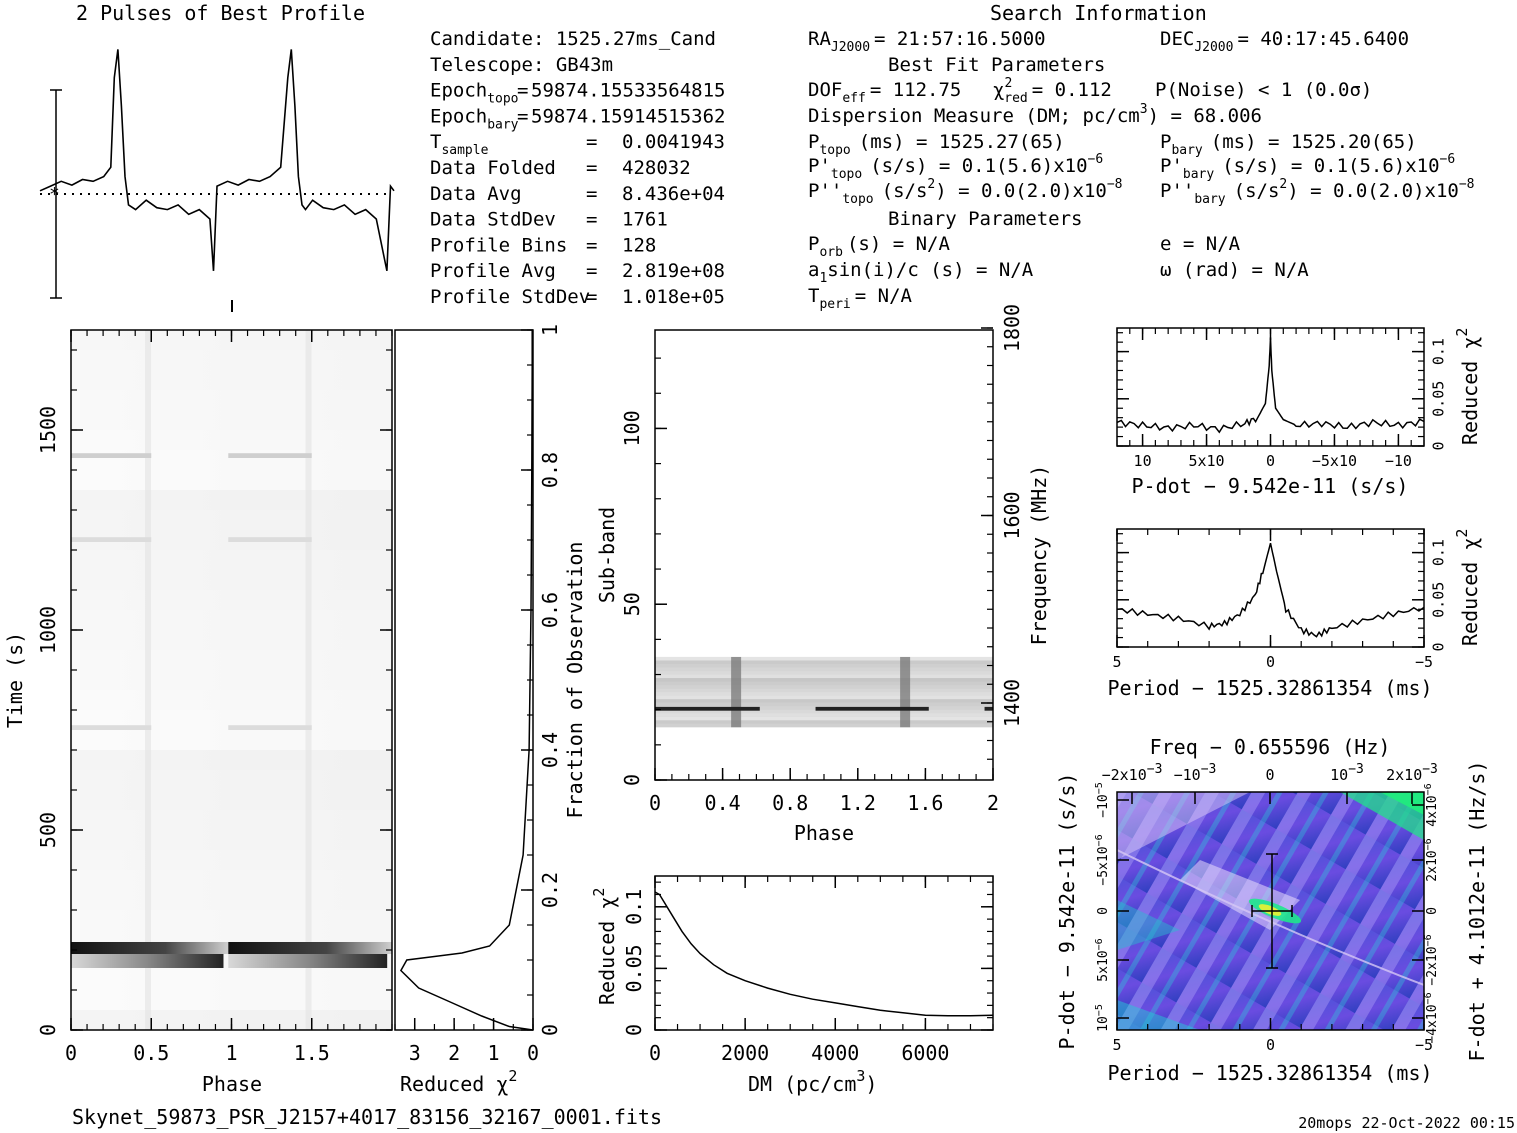  Describe the element at coordinates (812, 1081) in the screenshot. I see `chi2-dm-xlabel: DM (pc/cm3)` at that location.